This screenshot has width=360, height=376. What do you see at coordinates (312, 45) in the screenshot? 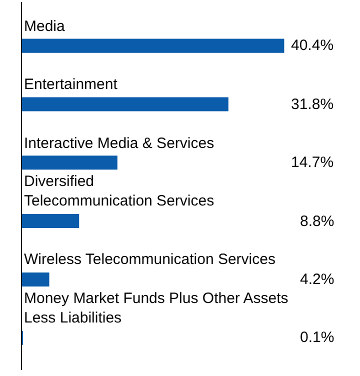
I see `data-label: 40.4%` at bounding box center [312, 45].